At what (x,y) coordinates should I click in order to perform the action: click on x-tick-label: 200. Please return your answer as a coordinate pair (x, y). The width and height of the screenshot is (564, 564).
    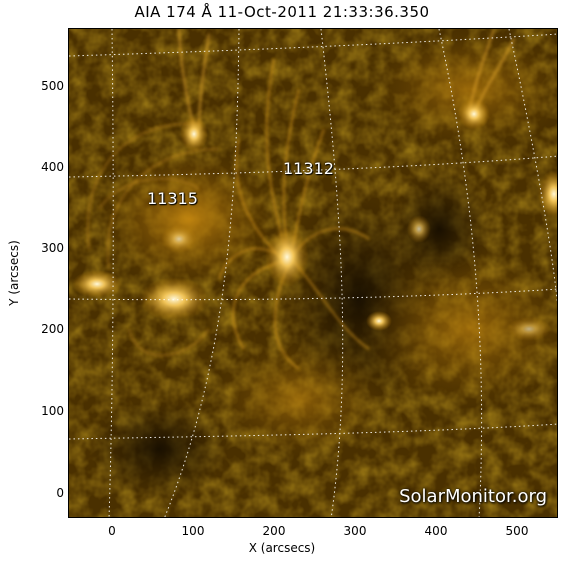
    Looking at the image, I should click on (274, 531).